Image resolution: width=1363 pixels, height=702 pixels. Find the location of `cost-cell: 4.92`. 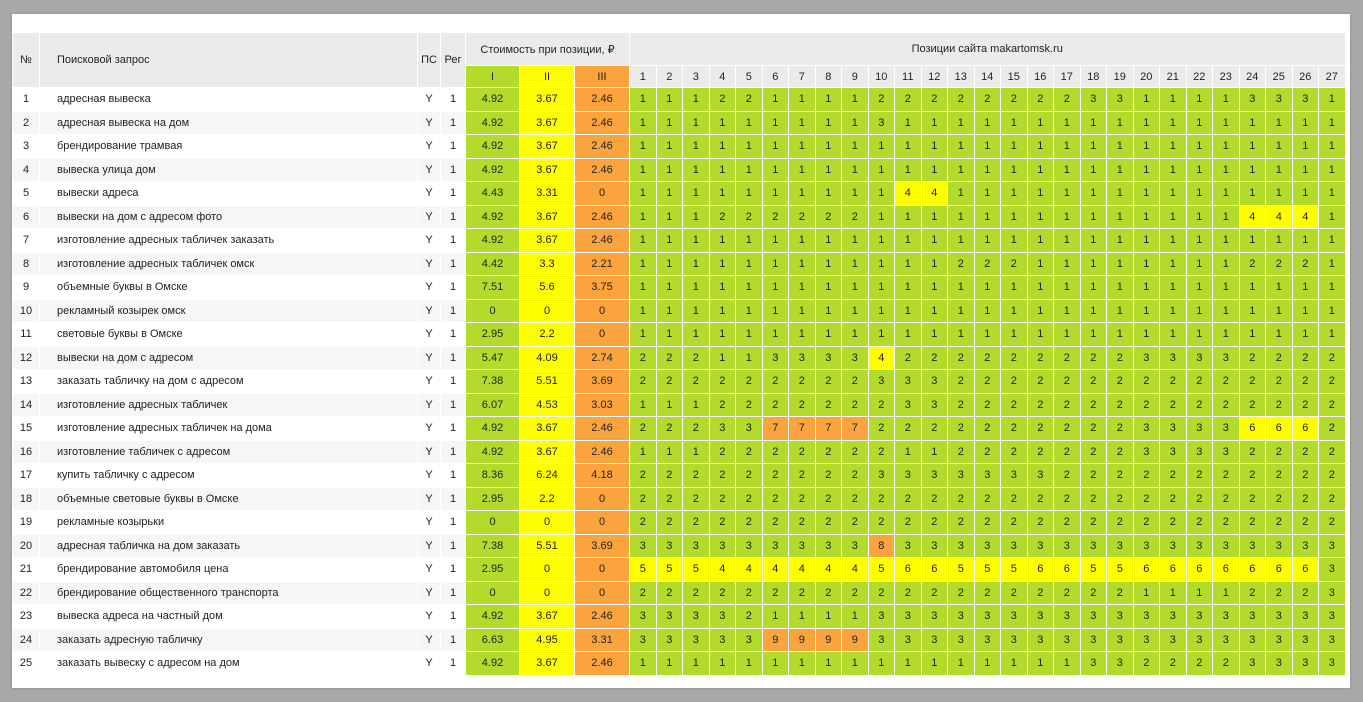

cost-cell: 4.92 is located at coordinates (492, 122).